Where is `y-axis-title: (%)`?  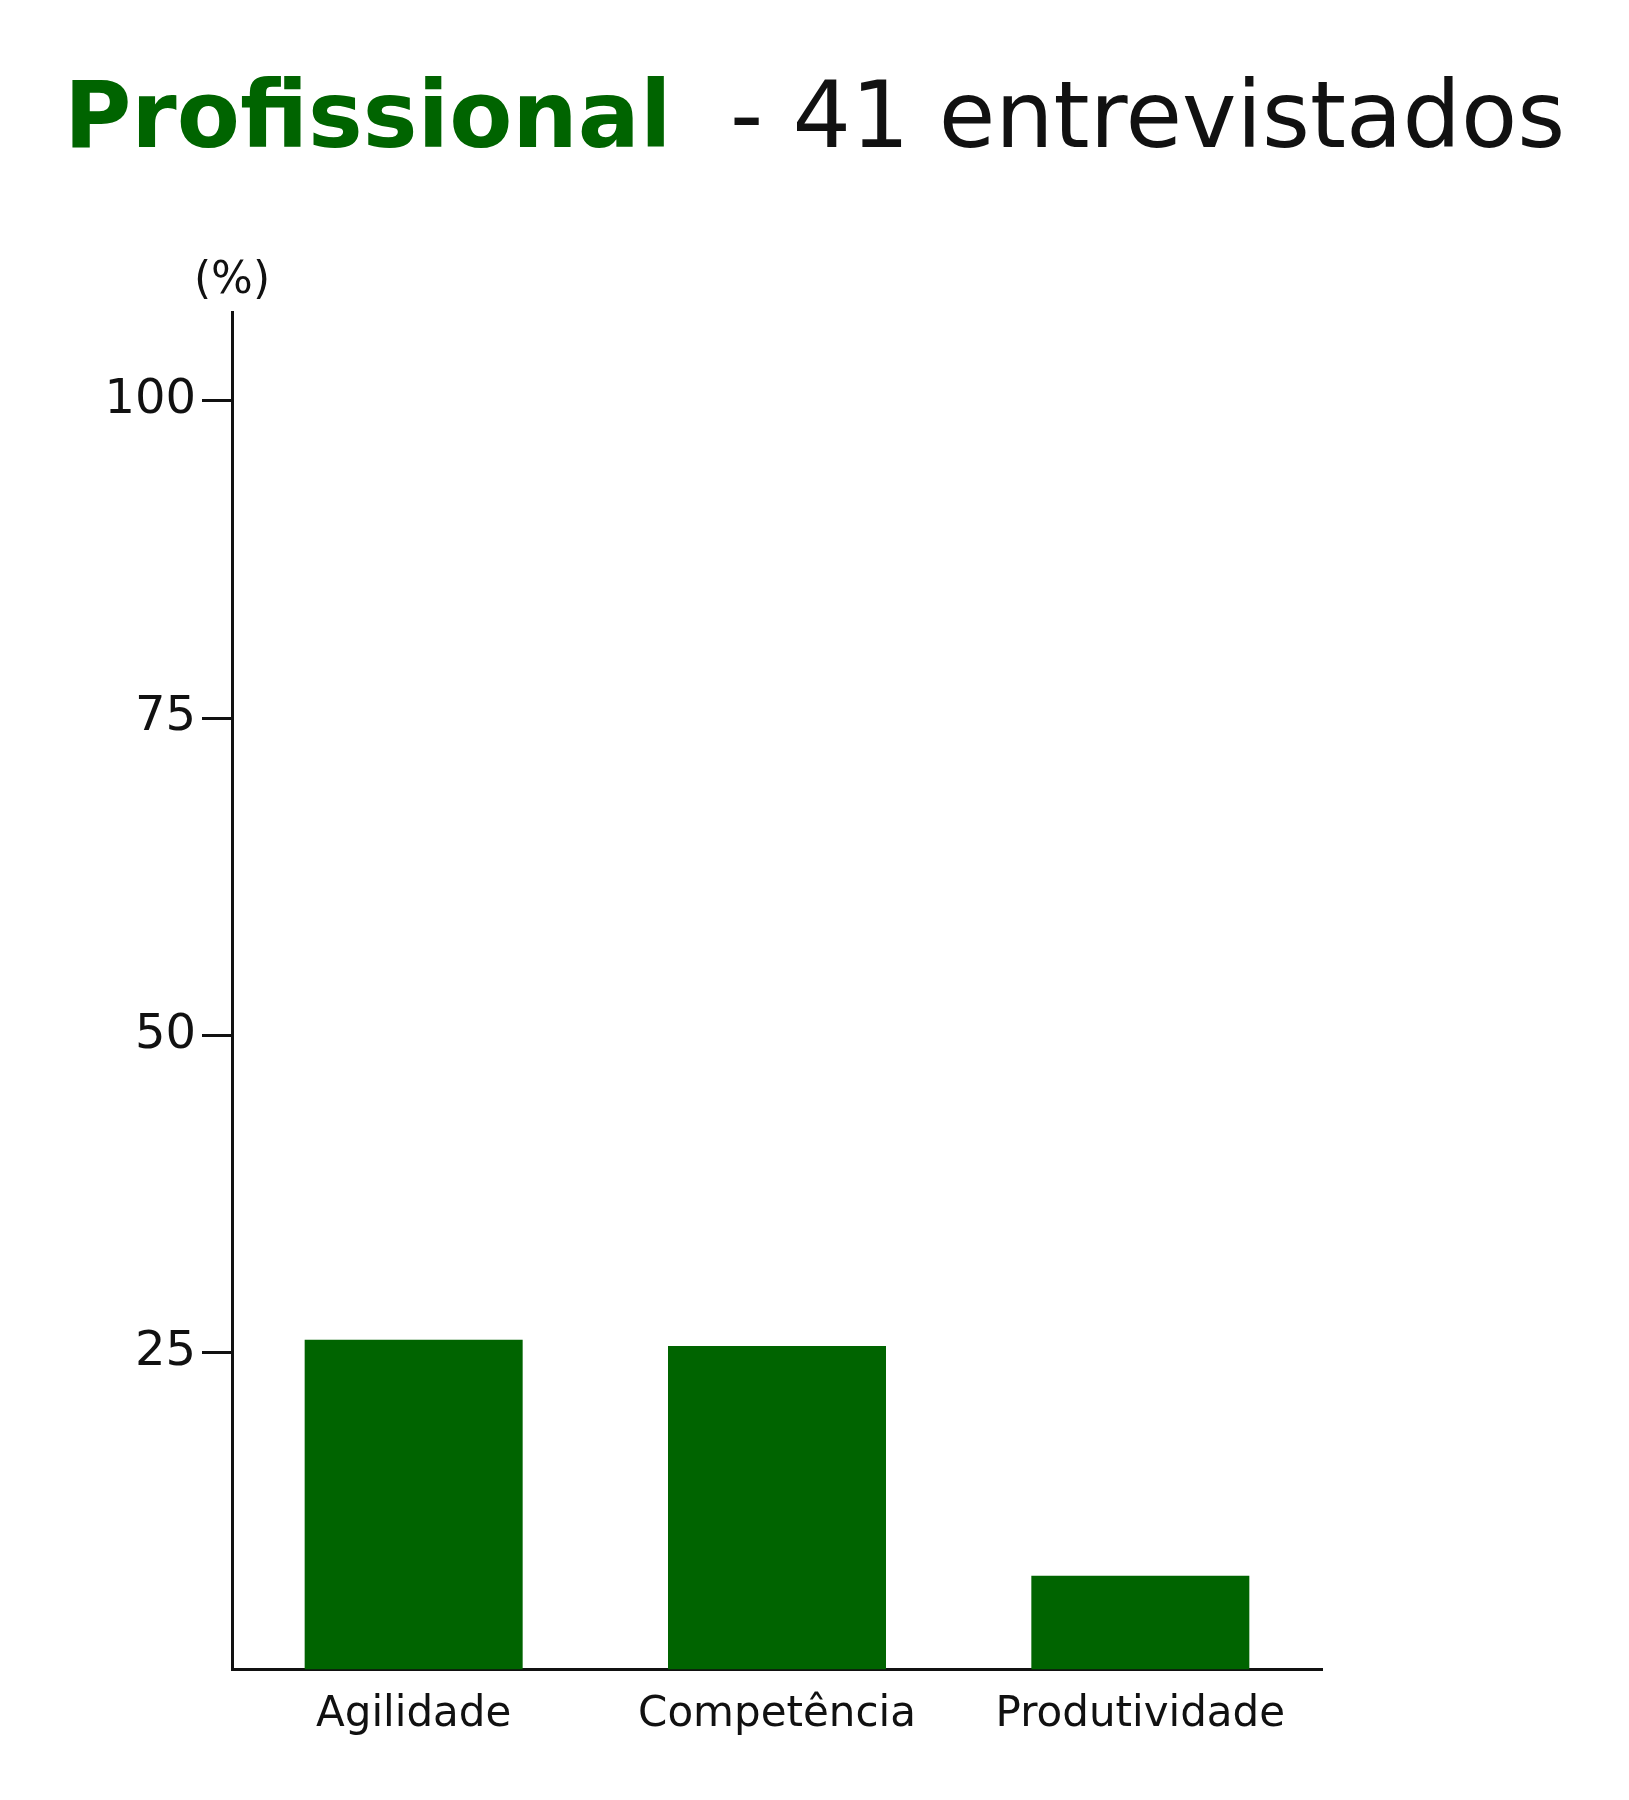
y-axis-title: (%) is located at coordinates (232, 278).